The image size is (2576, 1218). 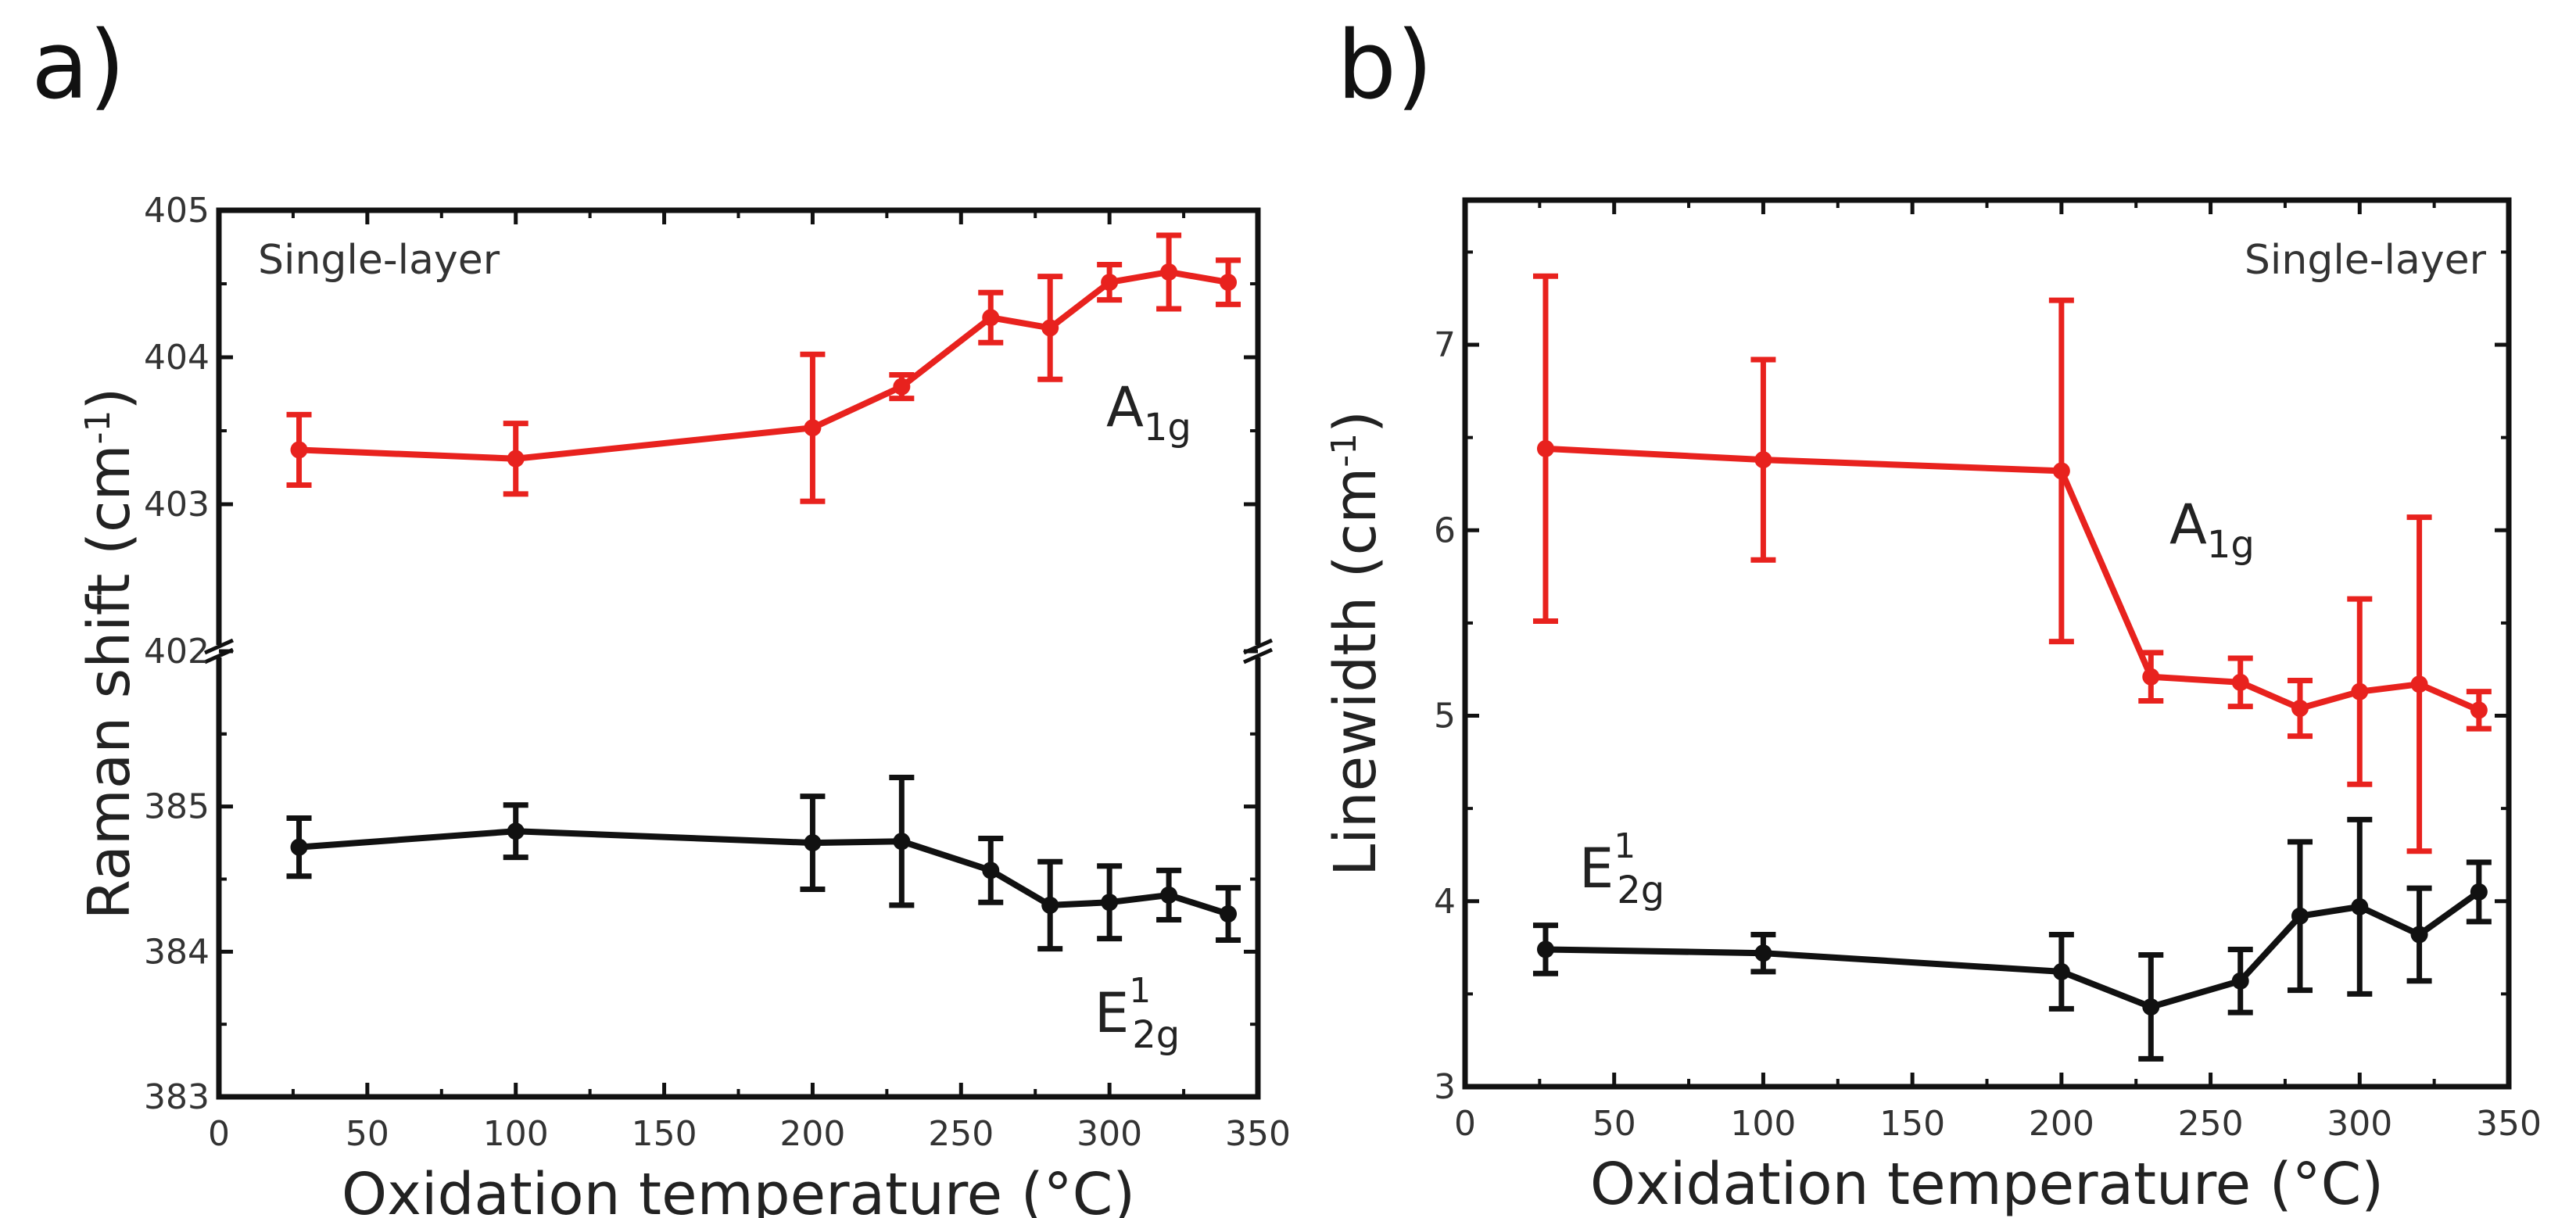 I want to click on series-A1g: A1g, so click(x=763, y=368).